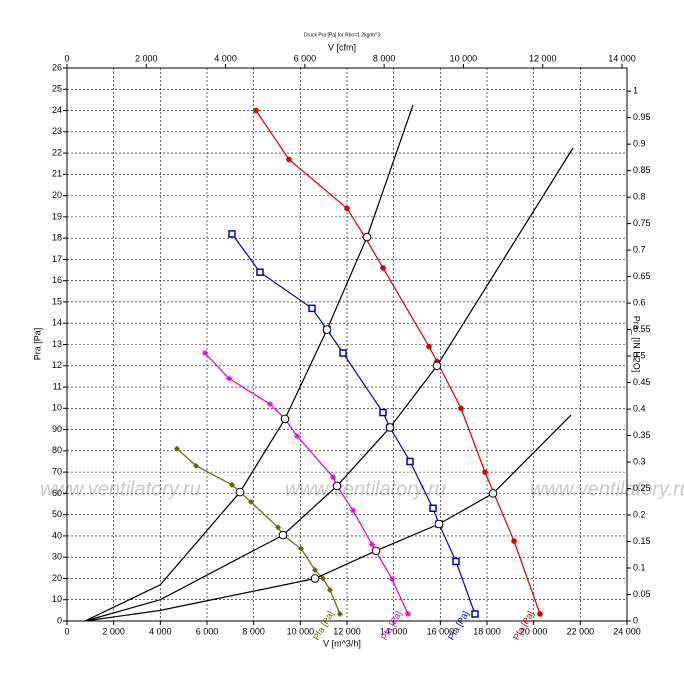  Describe the element at coordinates (487, 631) in the screenshot. I see `x-tick-label: 18 000` at that location.